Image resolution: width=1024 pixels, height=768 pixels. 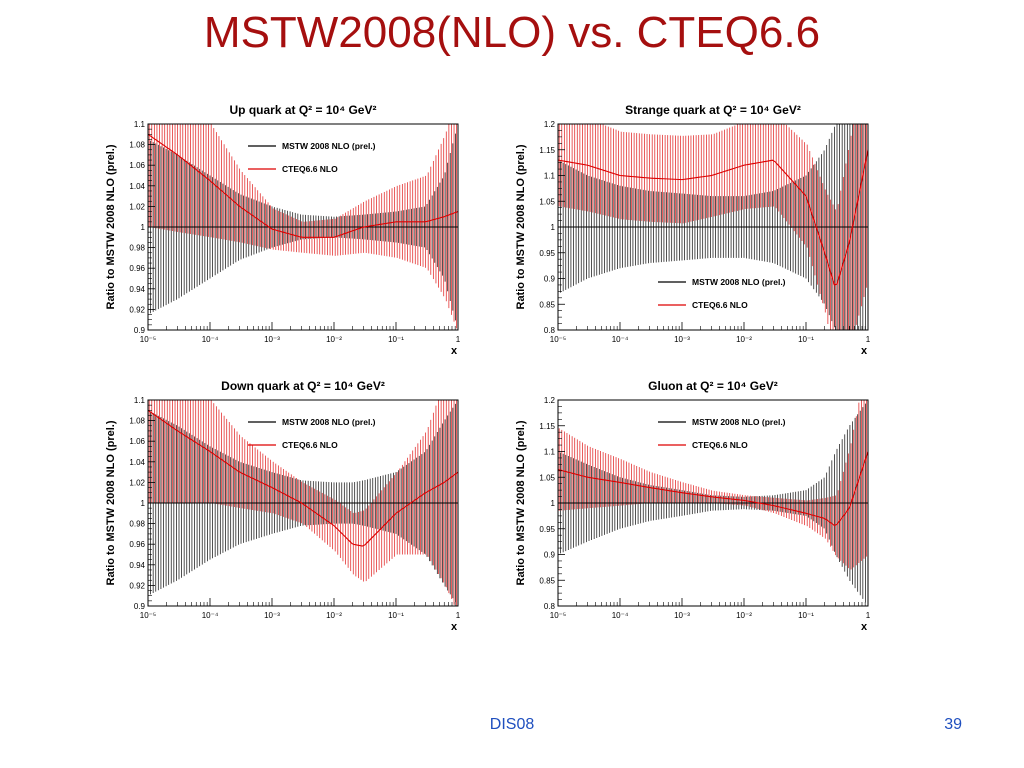 I want to click on cteq-error-bars, so click(x=303, y=503).